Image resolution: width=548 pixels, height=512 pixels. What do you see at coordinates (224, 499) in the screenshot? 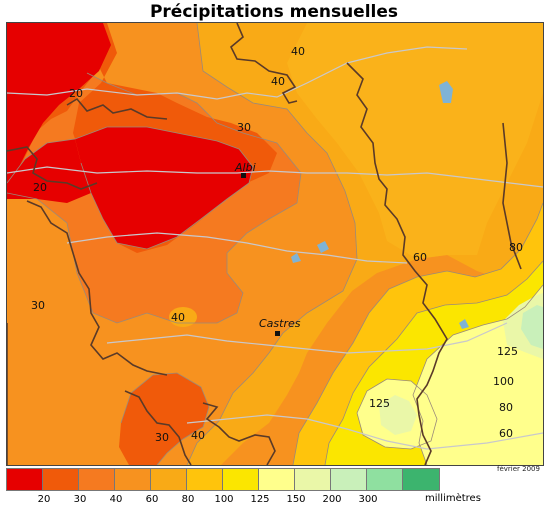
I see `legend-tick: 100` at bounding box center [224, 499].